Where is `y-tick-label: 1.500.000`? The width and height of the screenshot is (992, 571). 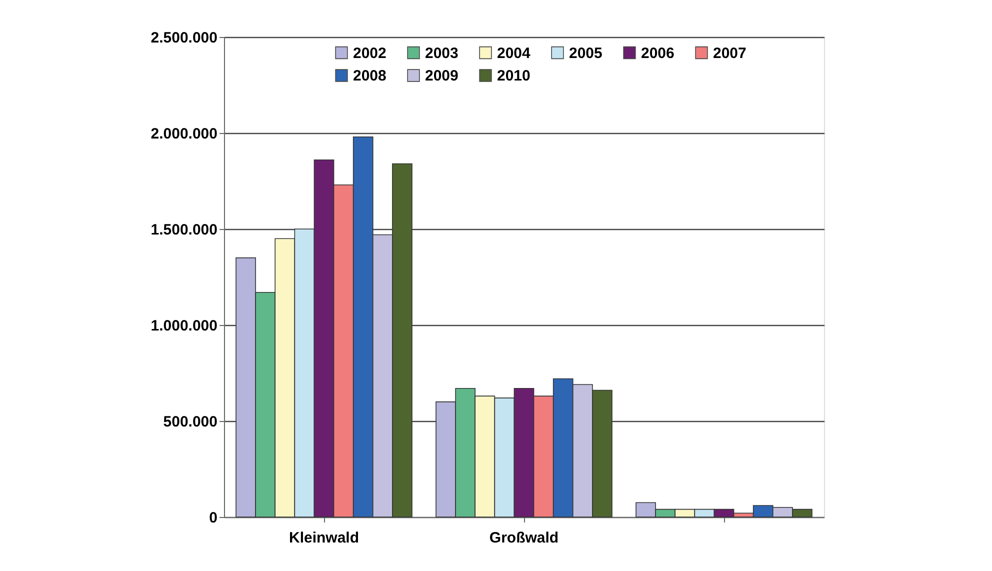 y-tick-label: 1.500.000 is located at coordinates (184, 230).